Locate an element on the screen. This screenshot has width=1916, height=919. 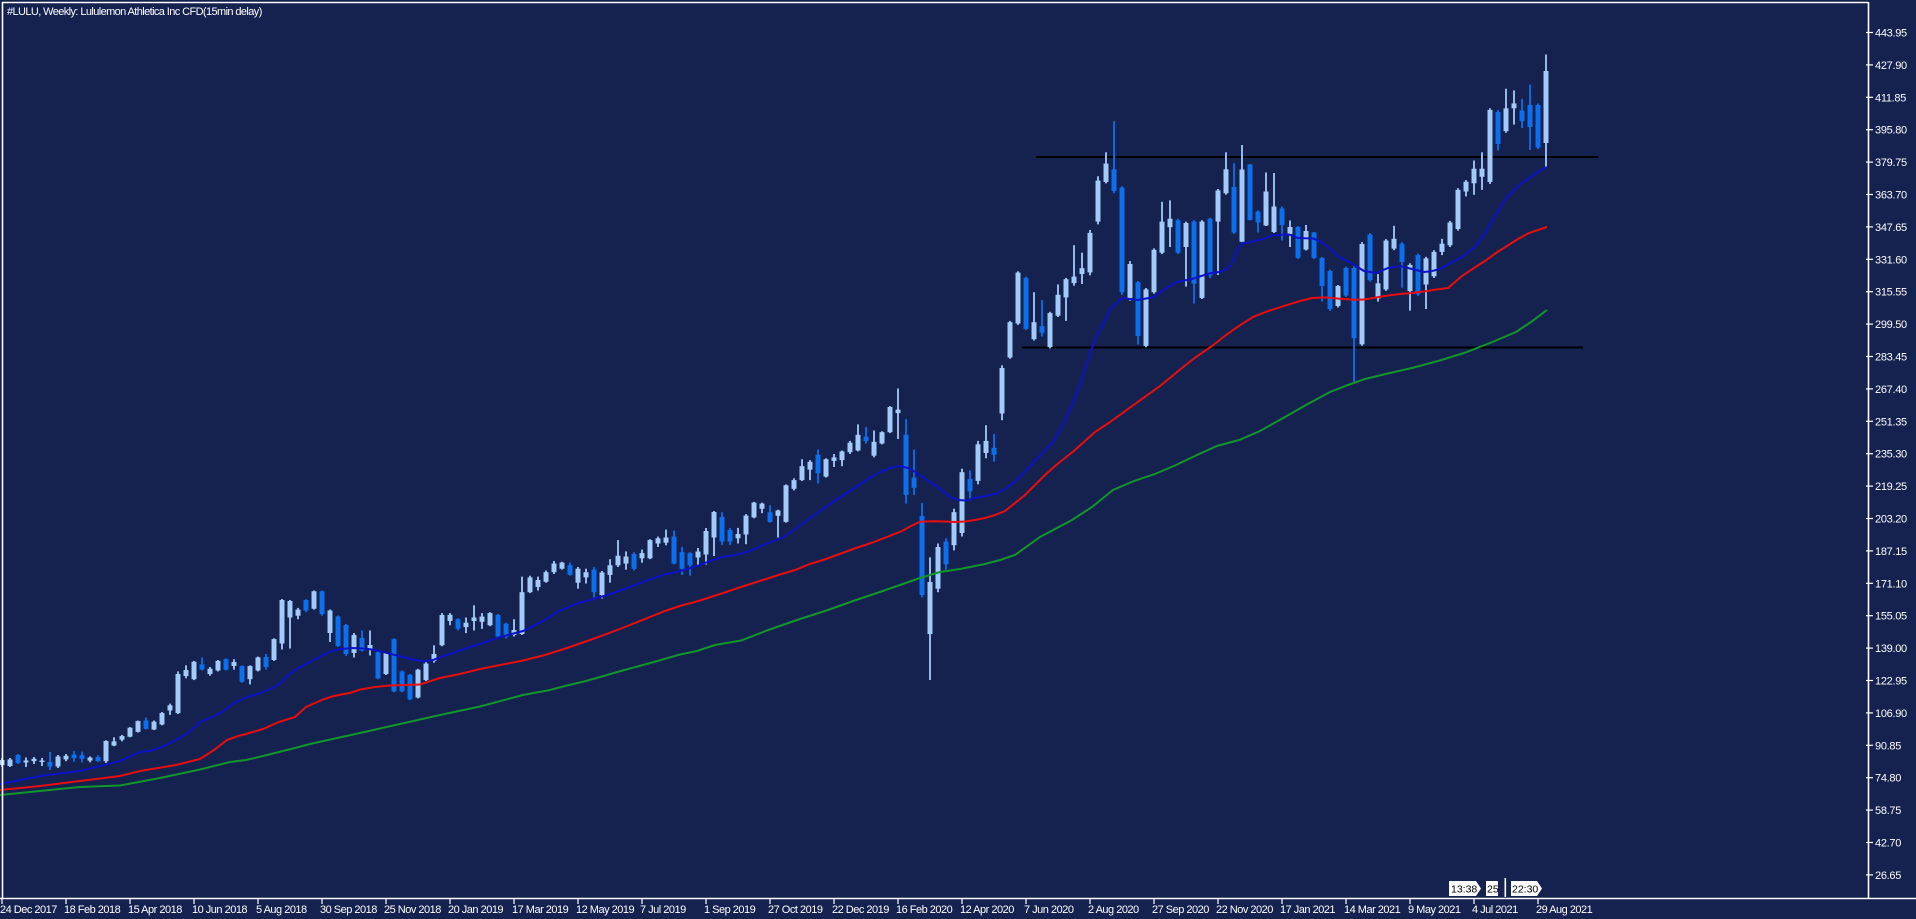
svg-text: 22:30 is located at coordinates (1525, 890).